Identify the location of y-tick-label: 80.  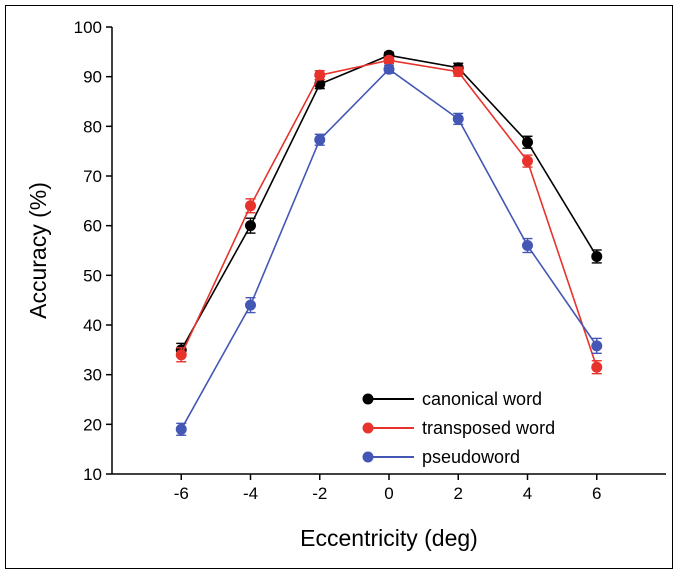
(92, 126).